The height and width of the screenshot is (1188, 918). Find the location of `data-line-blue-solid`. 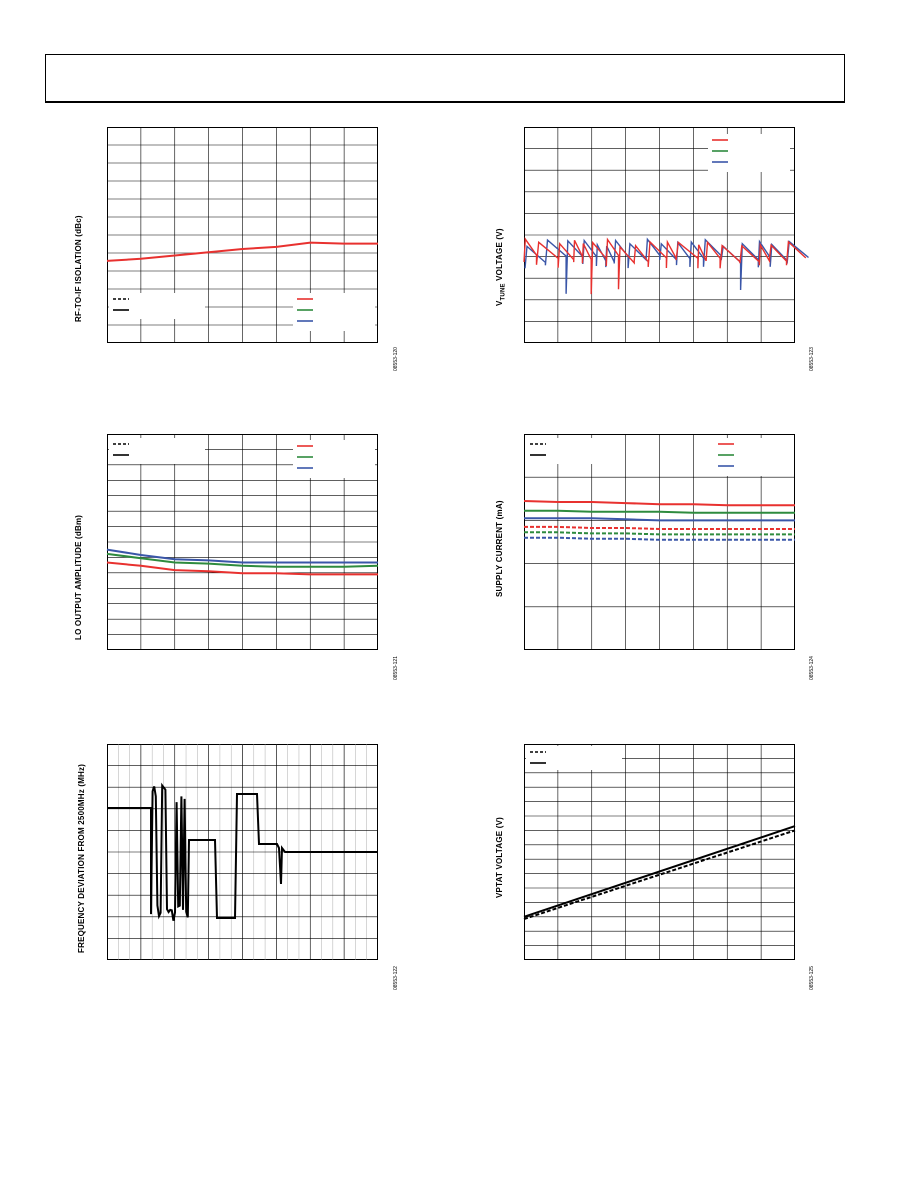

data-line-blue-solid is located at coordinates (659, 519).